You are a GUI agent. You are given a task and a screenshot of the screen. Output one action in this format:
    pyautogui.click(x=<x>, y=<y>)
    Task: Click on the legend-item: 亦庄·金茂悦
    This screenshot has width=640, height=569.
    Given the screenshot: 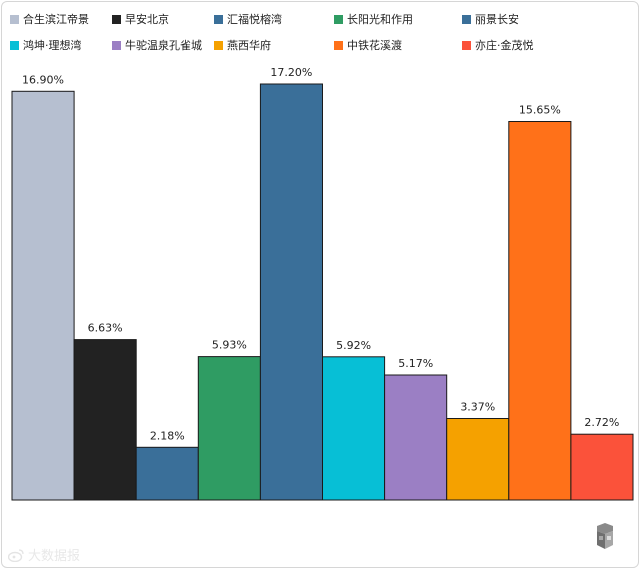 What is the action you would take?
    pyautogui.click(x=522, y=45)
    